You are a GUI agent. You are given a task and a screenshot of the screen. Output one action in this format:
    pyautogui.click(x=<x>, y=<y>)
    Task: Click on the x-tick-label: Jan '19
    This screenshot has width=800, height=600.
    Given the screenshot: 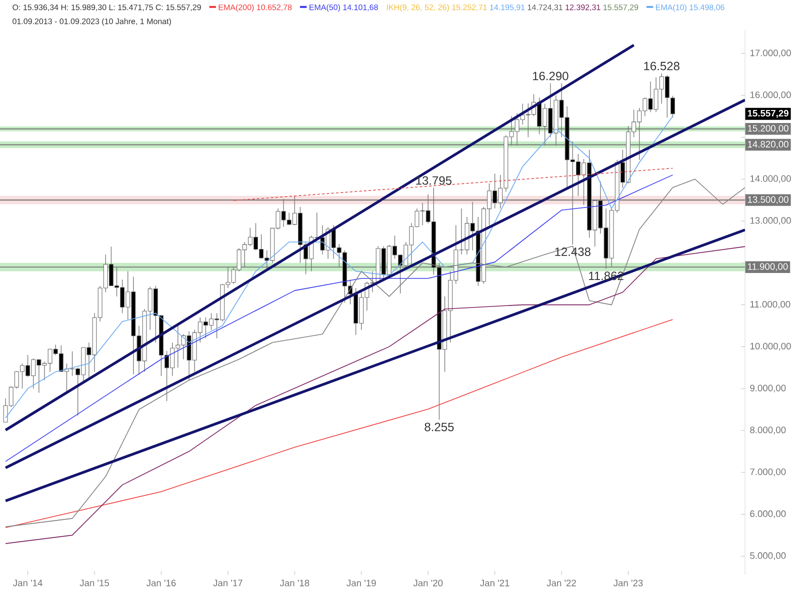 What is the action you would take?
    pyautogui.click(x=361, y=583)
    